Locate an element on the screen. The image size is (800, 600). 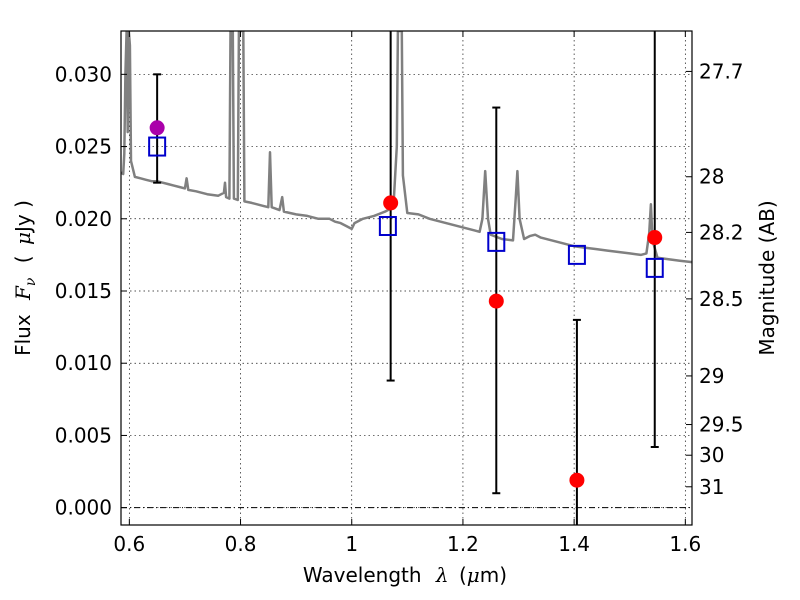
y2-axis-label: Magnitude (AB) is located at coordinates (767, 277).